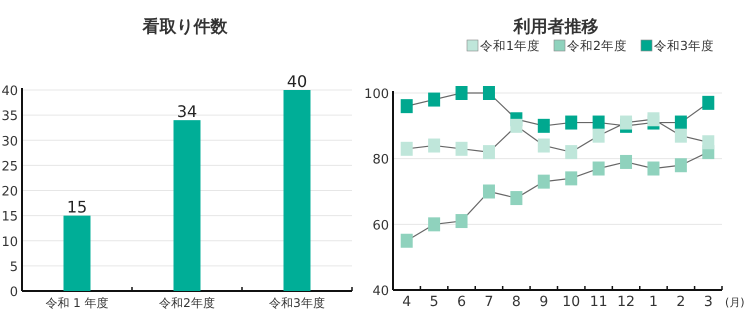  What do you see at coordinates (516, 302) in the screenshot?
I see `x-tick-label: 8` at bounding box center [516, 302].